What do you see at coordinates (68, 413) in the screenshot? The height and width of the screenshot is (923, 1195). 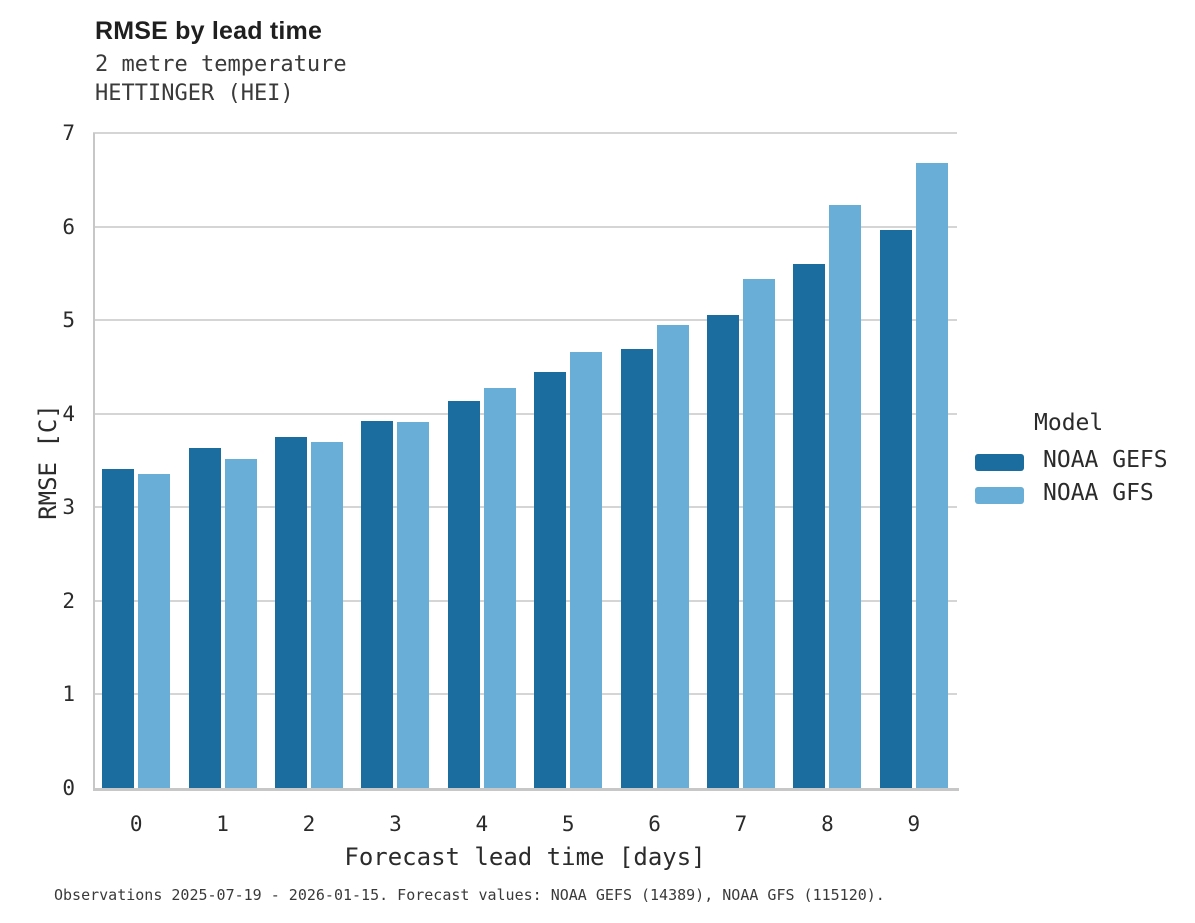 I see `y-tick-label-4: 4` at bounding box center [68, 413].